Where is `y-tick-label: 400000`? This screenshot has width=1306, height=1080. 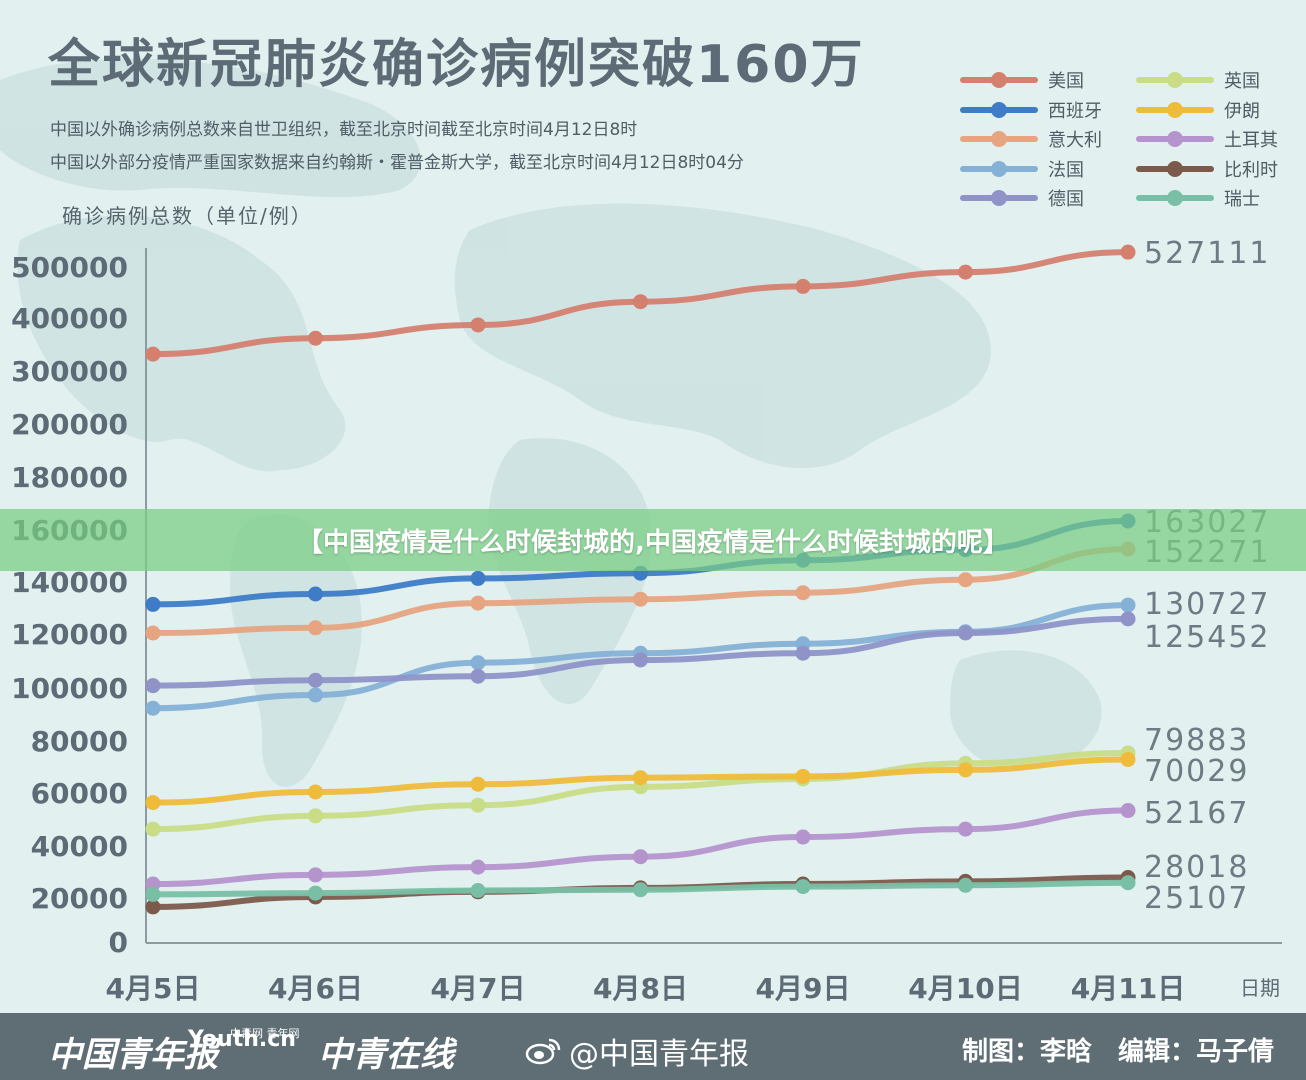 y-tick-label: 400000 is located at coordinates (69, 318).